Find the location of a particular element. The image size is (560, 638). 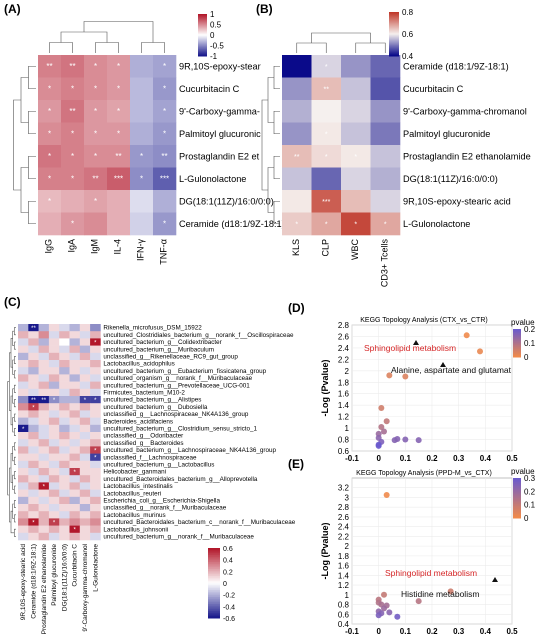

column-label: Cucurbitacin C is located at coordinates (75, 565).